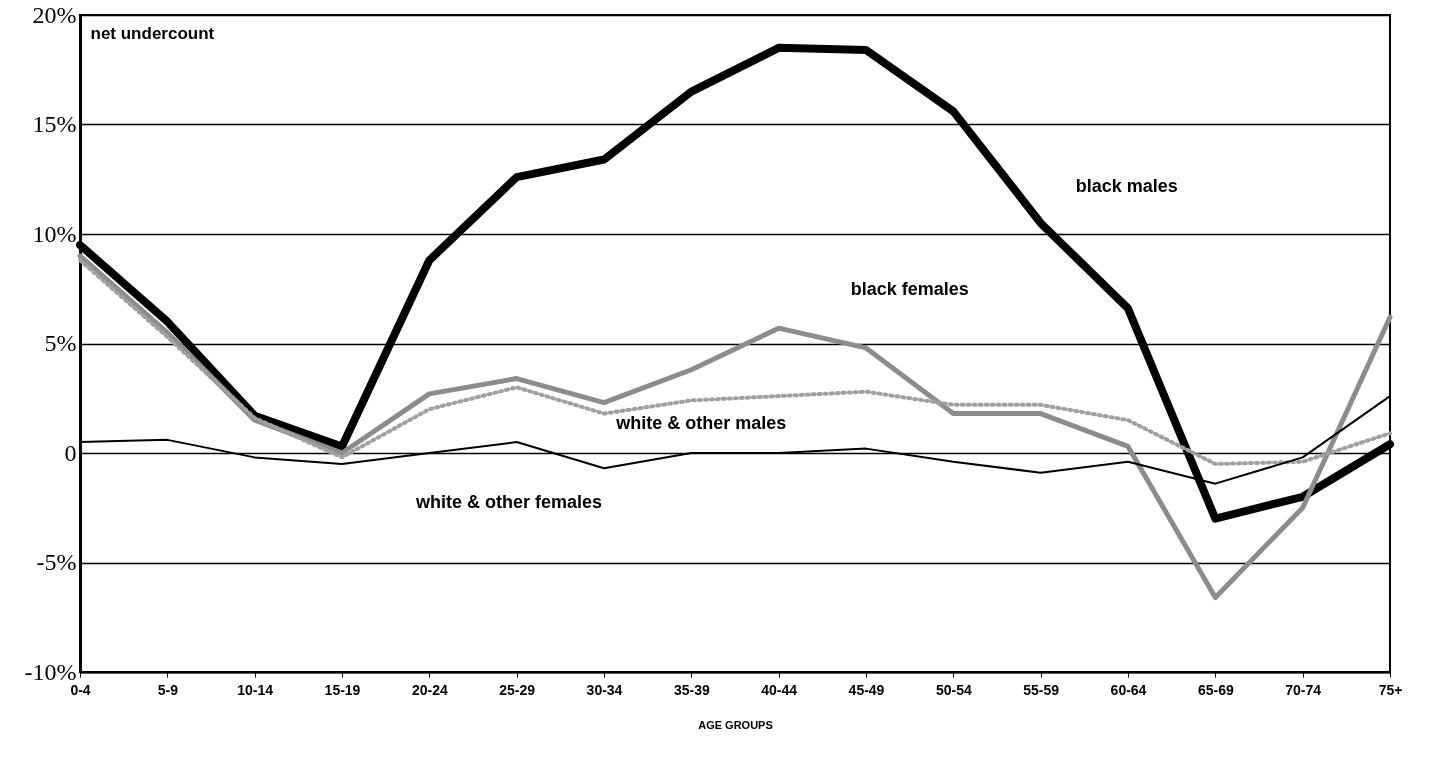 Image resolution: width=1432 pixels, height=760 pixels. What do you see at coordinates (517, 689) in the screenshot?
I see `x-tick-label: 25-29` at bounding box center [517, 689].